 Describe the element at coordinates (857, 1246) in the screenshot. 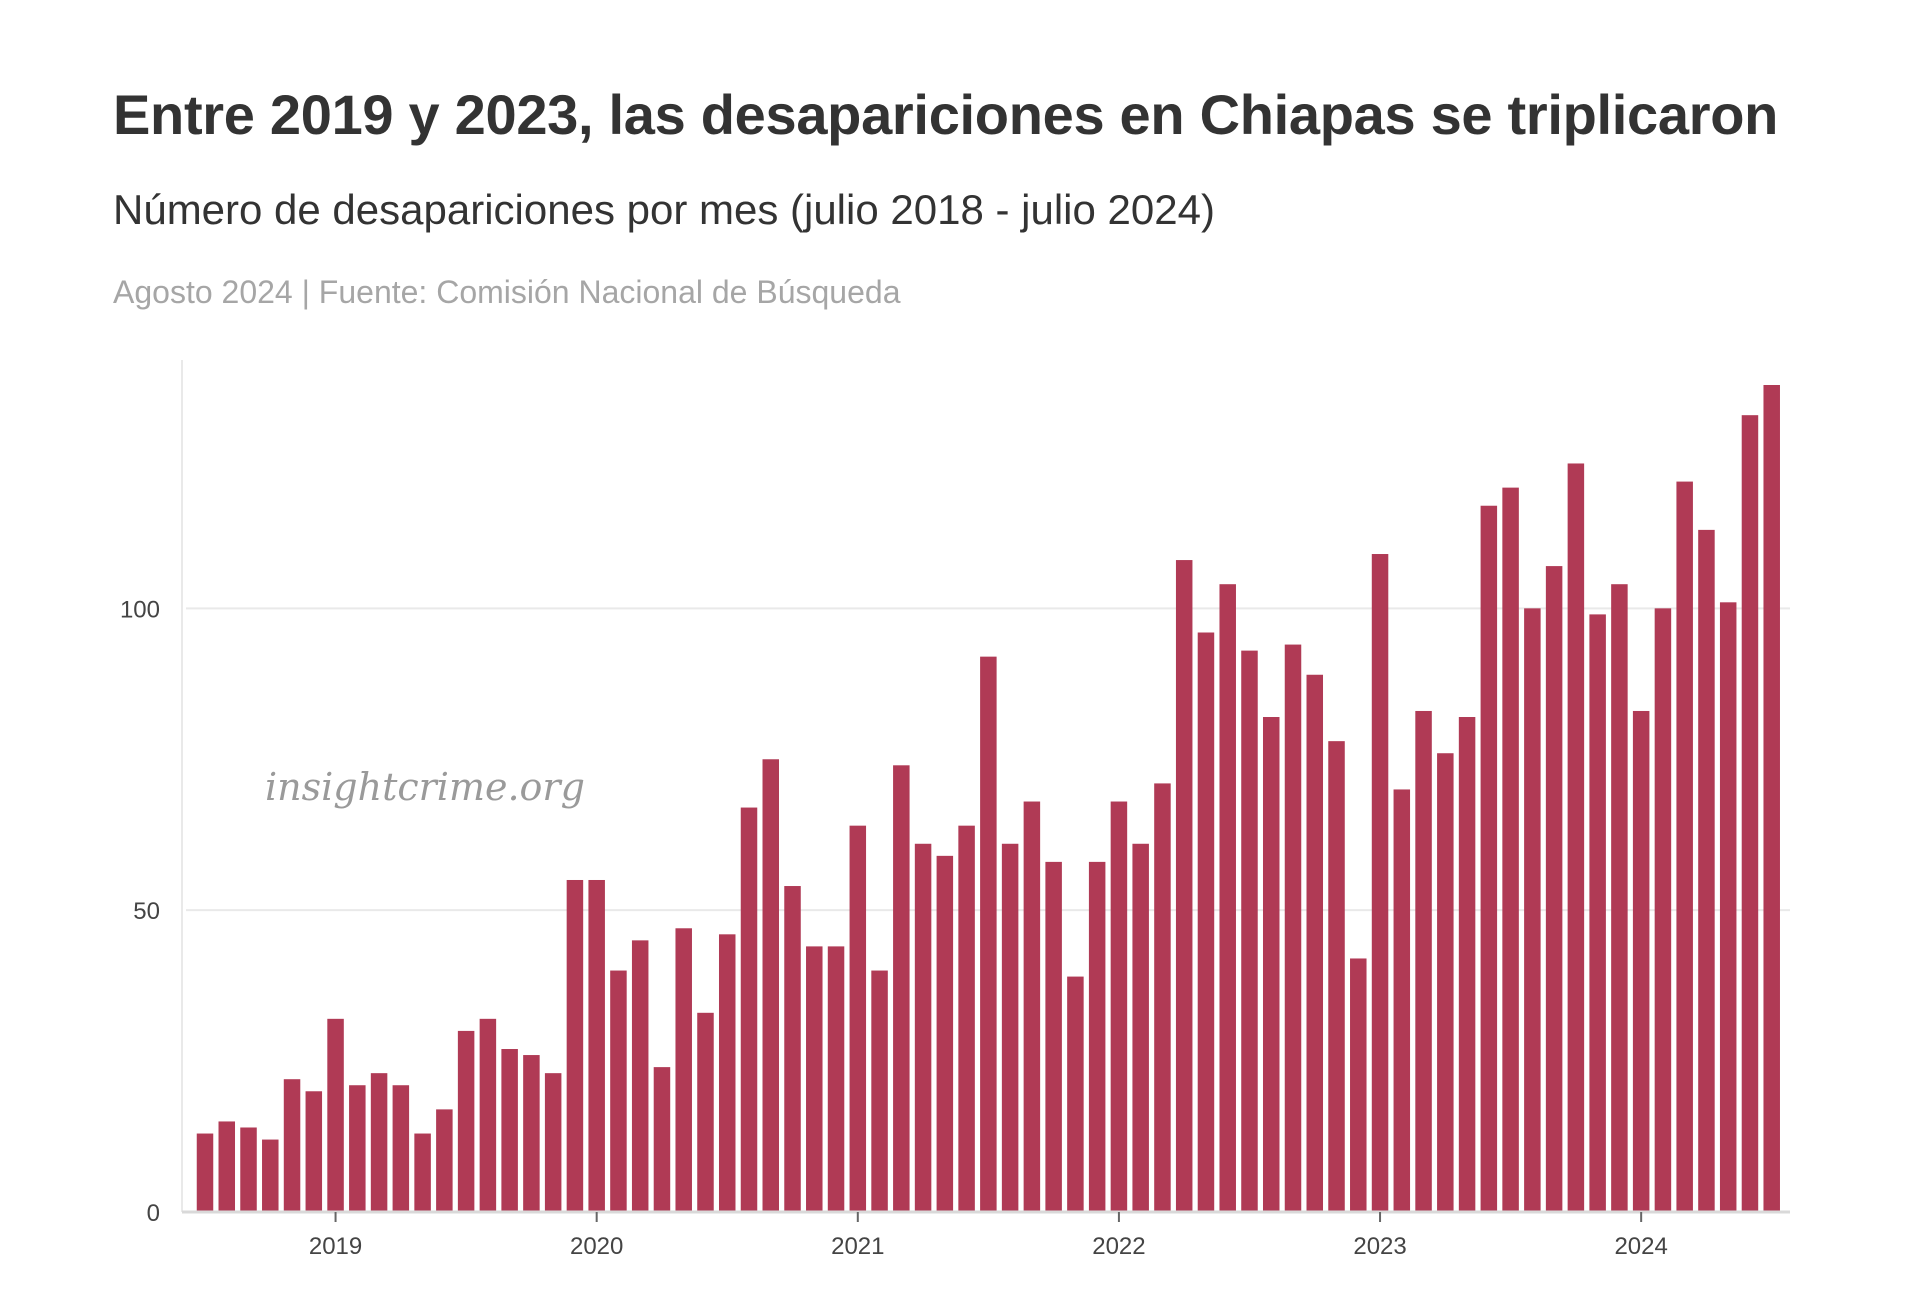

I see `x-tick-label: 2021` at that location.